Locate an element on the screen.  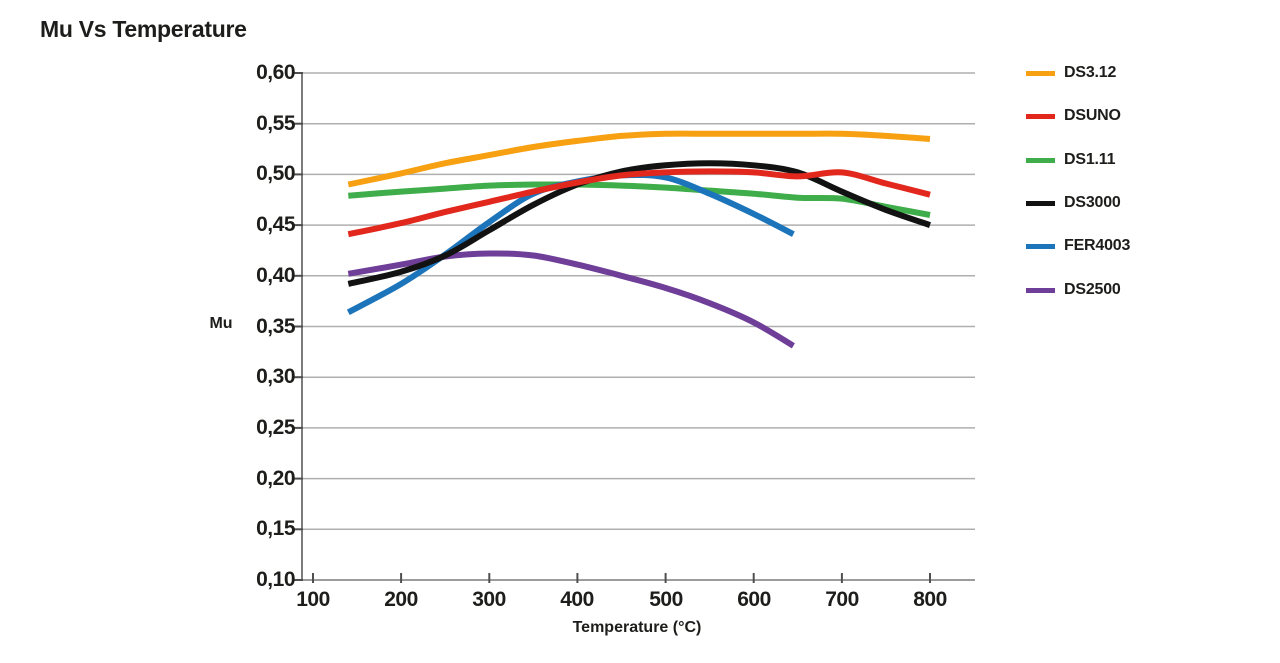
x-tick-label: 400 is located at coordinates (577, 599).